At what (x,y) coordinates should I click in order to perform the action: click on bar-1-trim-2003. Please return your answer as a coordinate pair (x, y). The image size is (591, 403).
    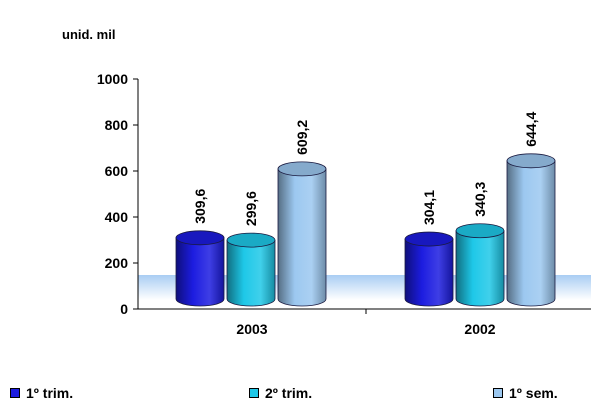
    Looking at the image, I should click on (200, 268).